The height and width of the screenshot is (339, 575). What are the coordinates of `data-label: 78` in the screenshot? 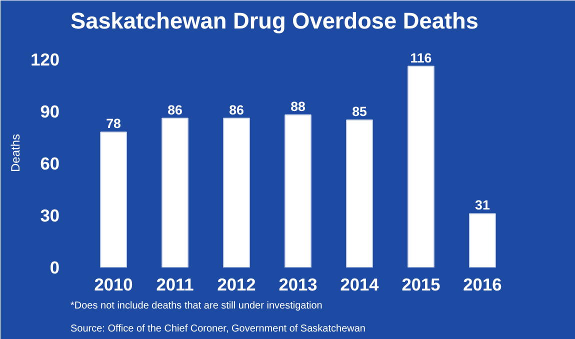 It's located at (113, 124).